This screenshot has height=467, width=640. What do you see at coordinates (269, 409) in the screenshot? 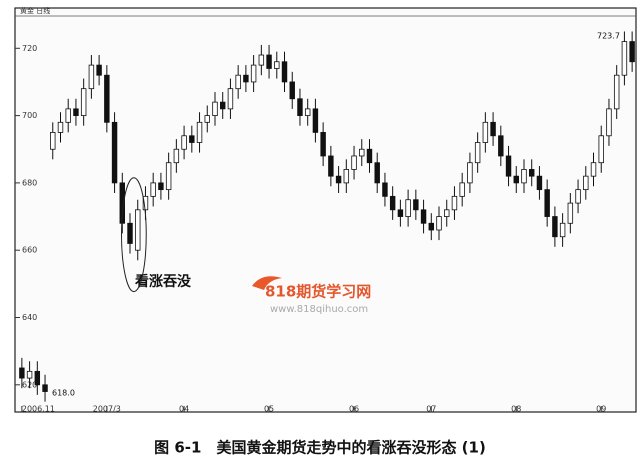
I see `x-tick-label: 05` at bounding box center [269, 409].